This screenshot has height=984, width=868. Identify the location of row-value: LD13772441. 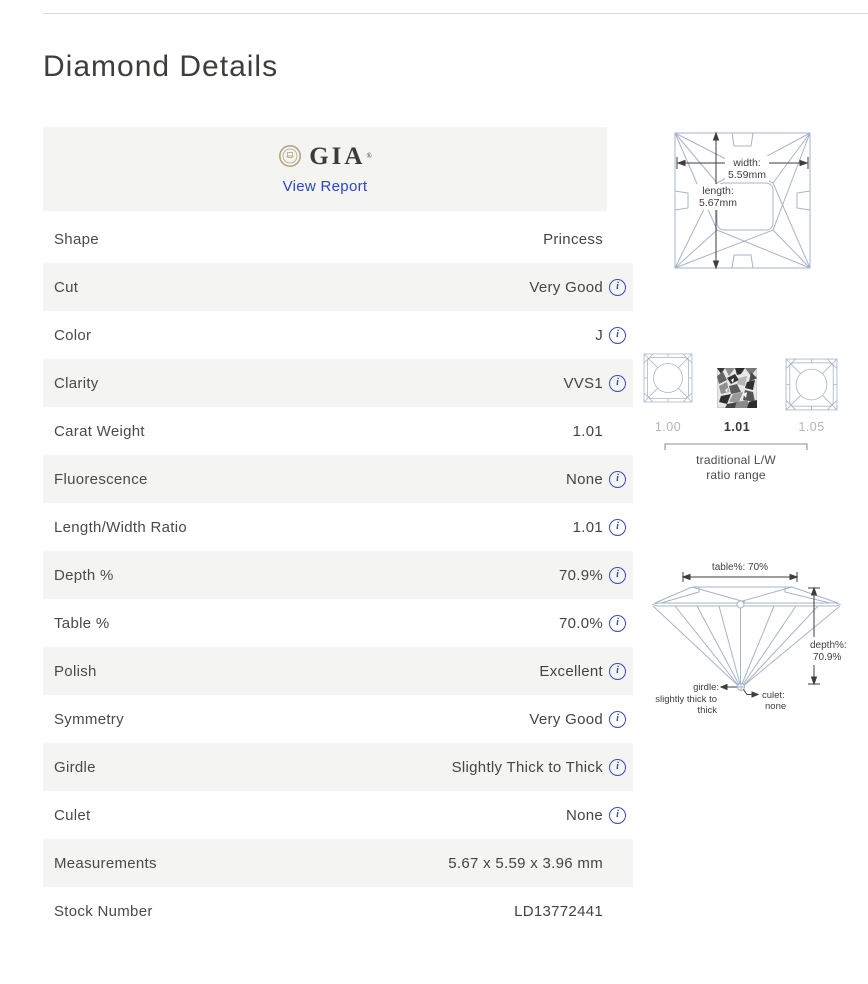
(558, 911).